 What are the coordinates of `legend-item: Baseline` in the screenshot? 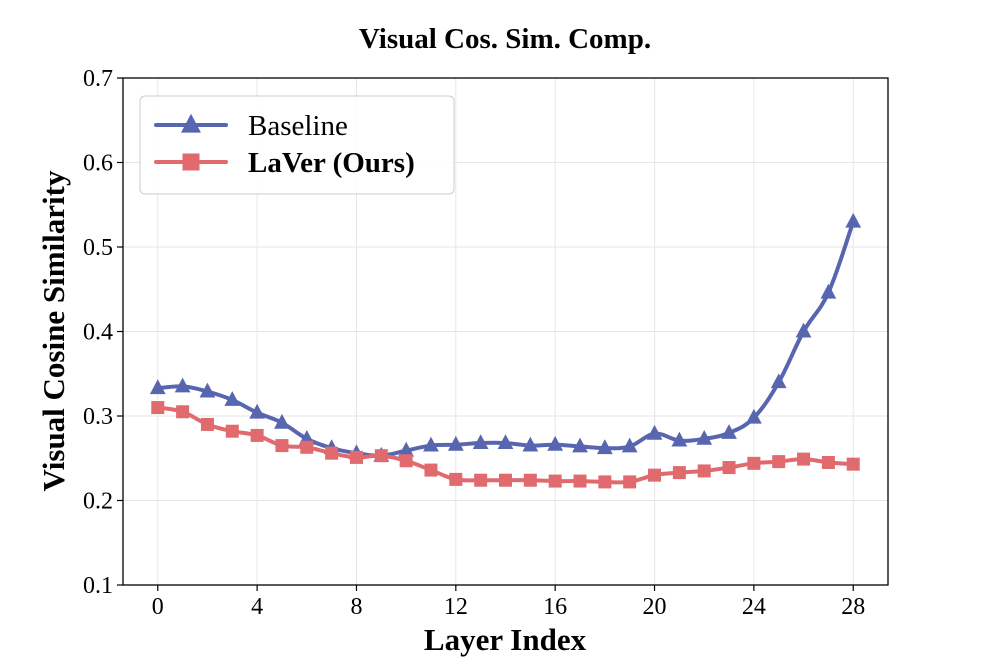 It's located at (251, 126).